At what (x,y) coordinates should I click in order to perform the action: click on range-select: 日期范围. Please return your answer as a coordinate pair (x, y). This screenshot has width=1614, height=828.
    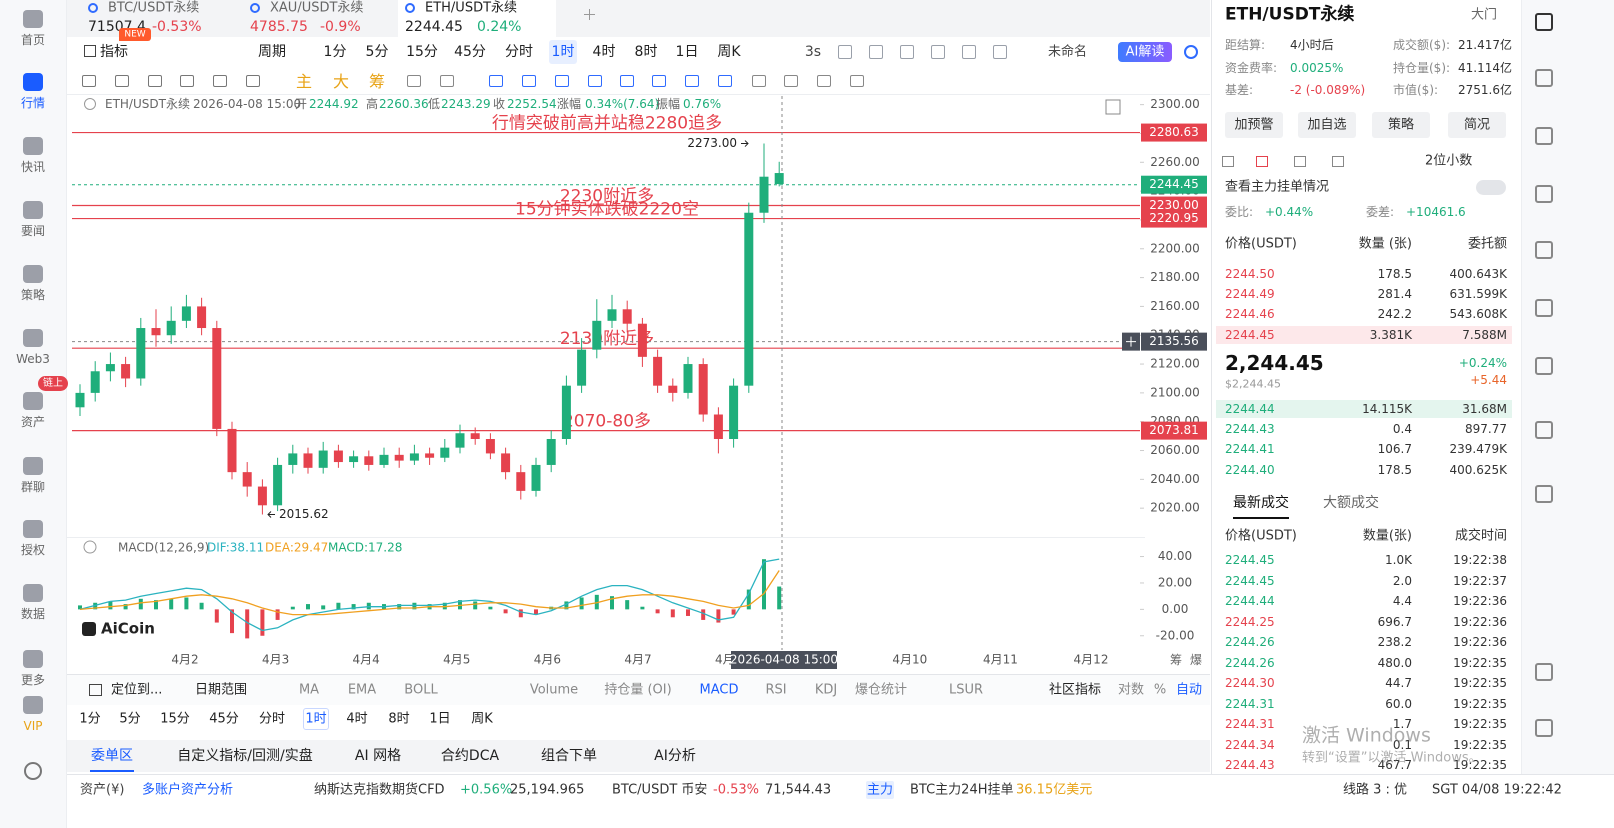
    Looking at the image, I should click on (221, 690).